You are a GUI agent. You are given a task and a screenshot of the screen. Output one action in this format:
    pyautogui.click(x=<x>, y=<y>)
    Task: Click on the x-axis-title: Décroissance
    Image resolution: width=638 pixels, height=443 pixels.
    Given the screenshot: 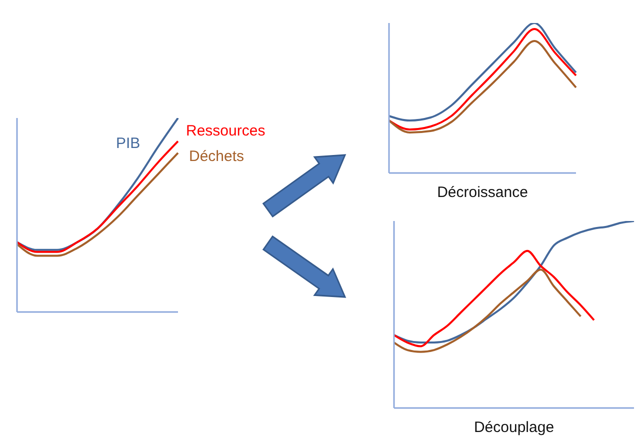 What is the action you would take?
    pyautogui.click(x=482, y=192)
    